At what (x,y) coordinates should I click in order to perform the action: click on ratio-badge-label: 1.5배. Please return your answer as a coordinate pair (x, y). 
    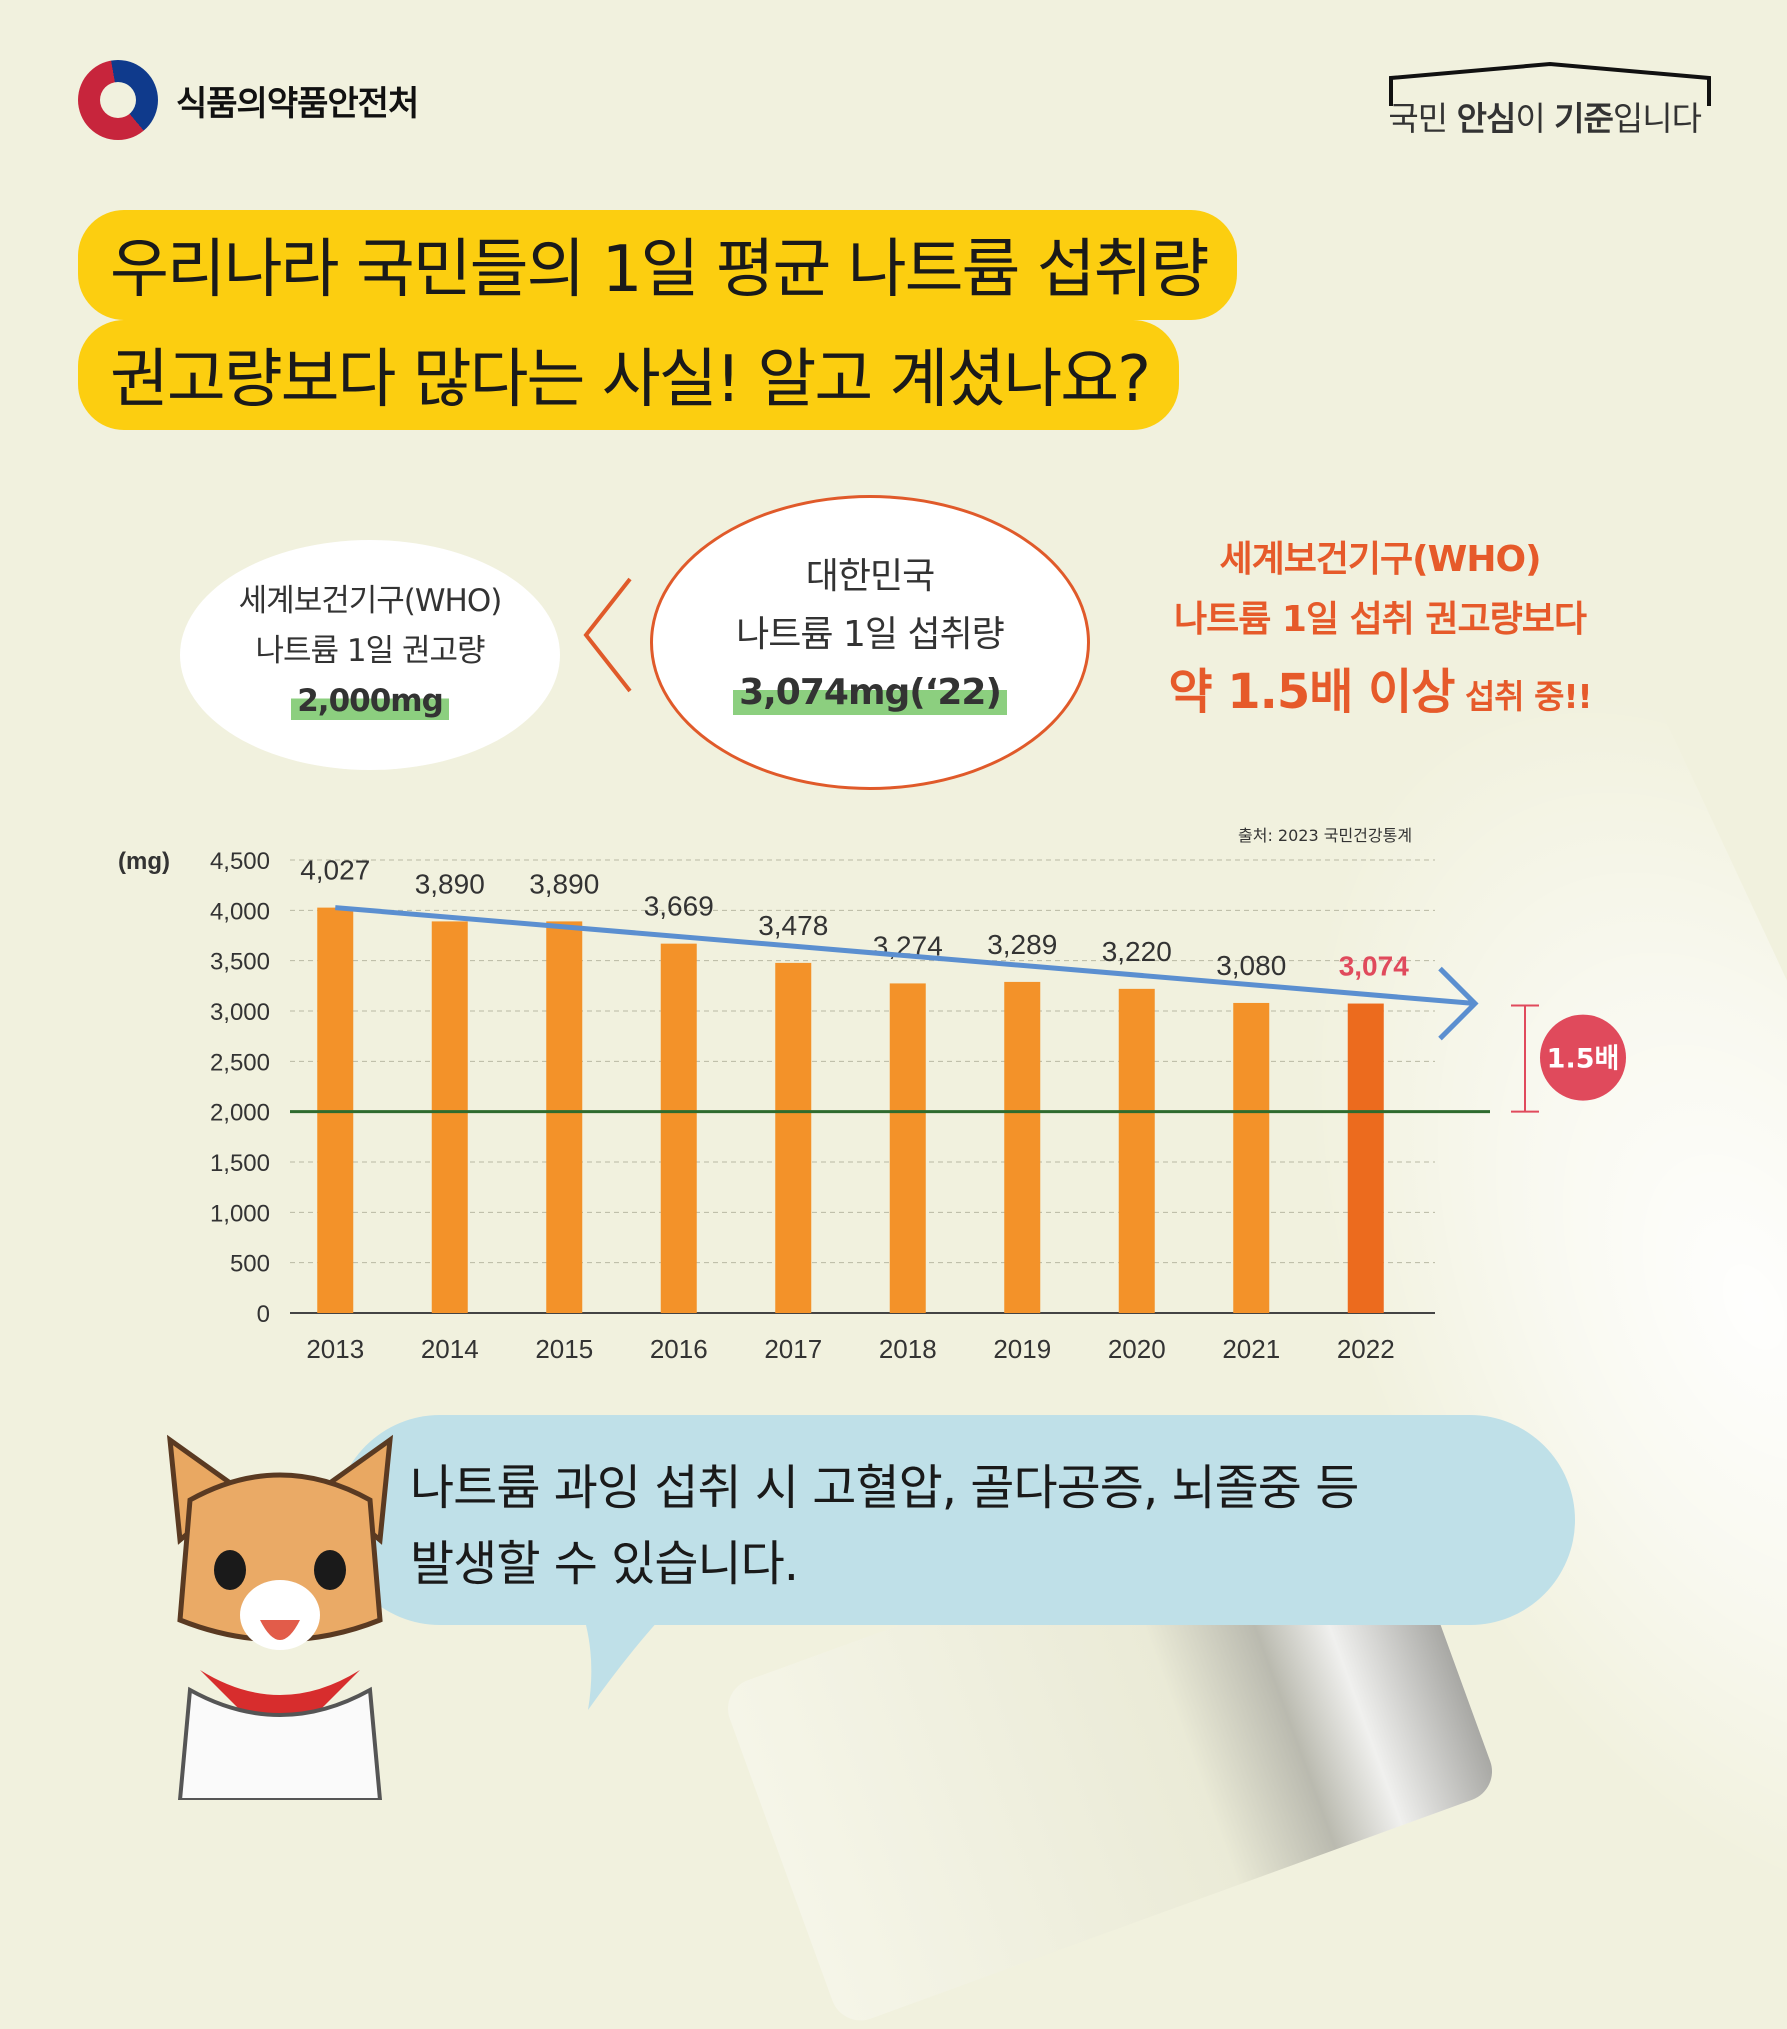
    Looking at the image, I should click on (1583, 1059).